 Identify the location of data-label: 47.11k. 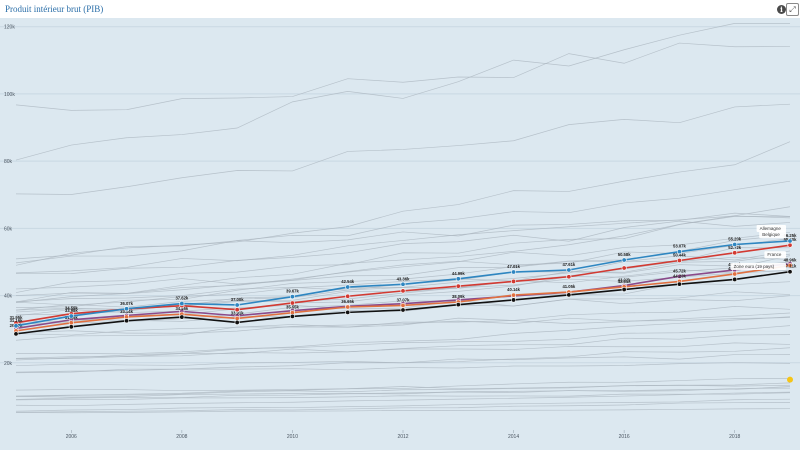
(790, 266).